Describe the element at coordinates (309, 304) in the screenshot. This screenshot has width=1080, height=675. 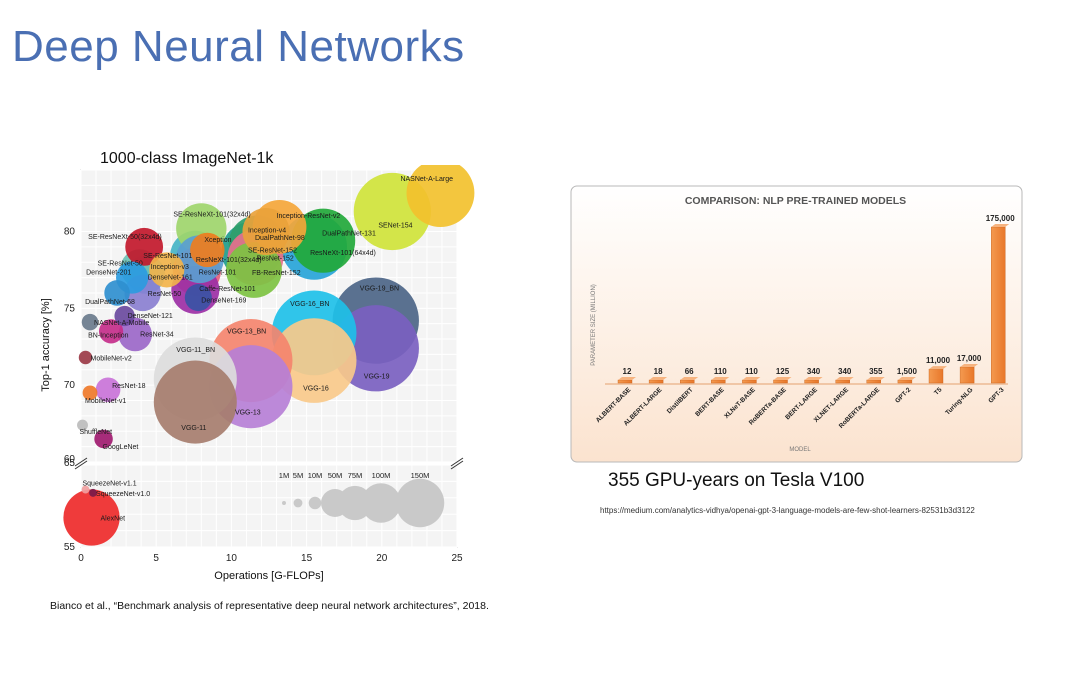
I see `bubble-label-vgg-16-bn: VGG-16_BN` at that location.